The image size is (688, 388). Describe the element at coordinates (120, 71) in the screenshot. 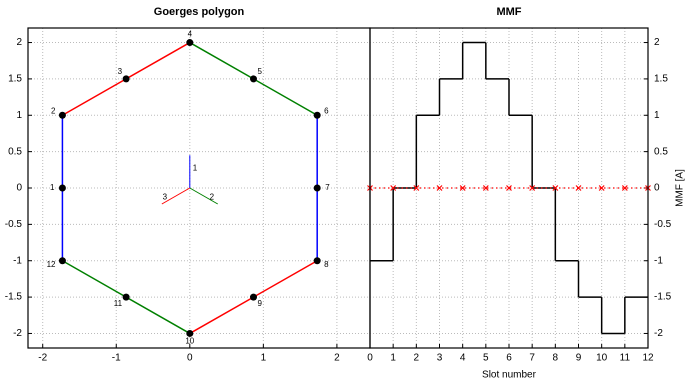

I see `point-label: 3` at that location.